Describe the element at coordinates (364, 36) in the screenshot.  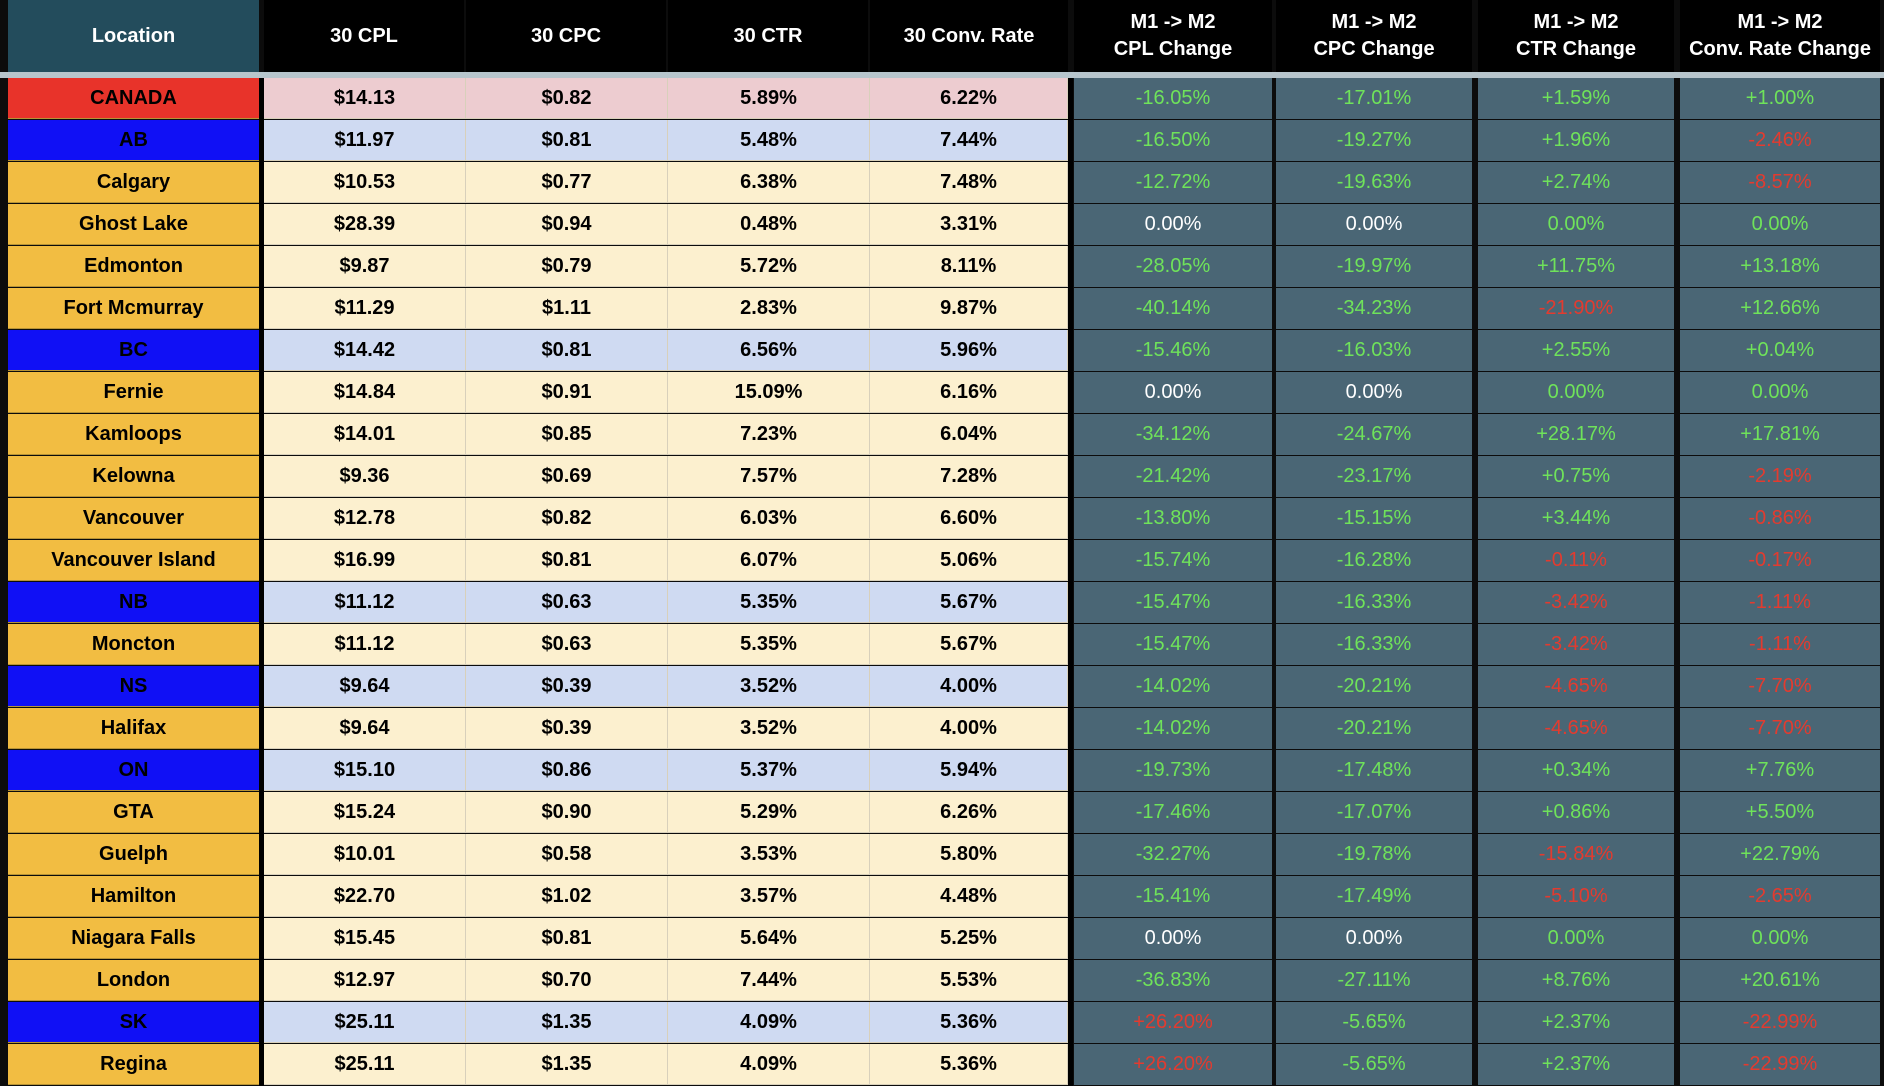
I see `header-cpl: 30 CPL` at that location.